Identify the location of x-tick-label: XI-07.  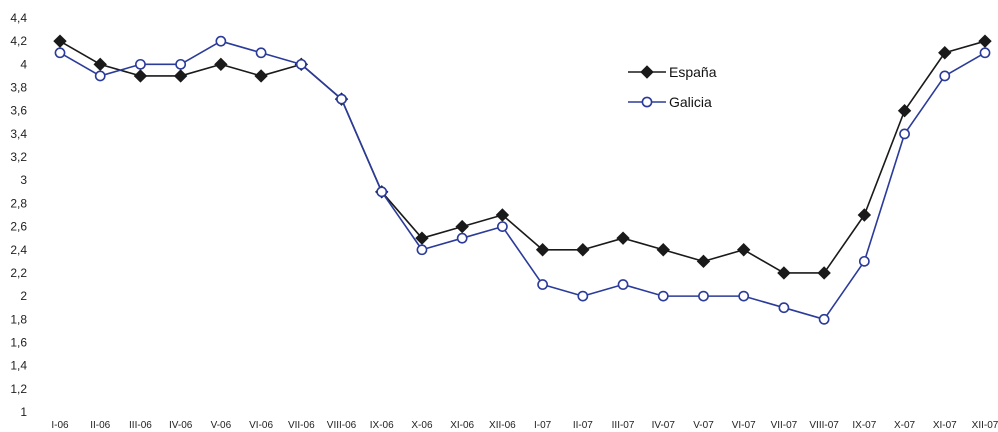
(945, 425).